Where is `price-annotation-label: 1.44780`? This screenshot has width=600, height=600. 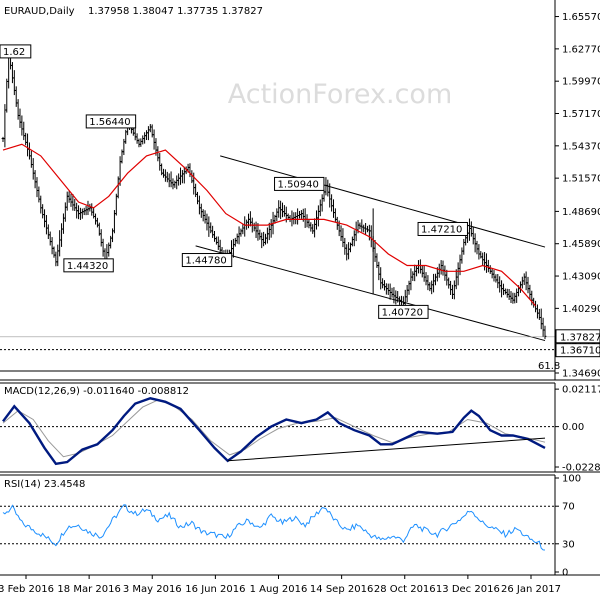
price-annotation-label: 1.44780 is located at coordinates (205, 261).